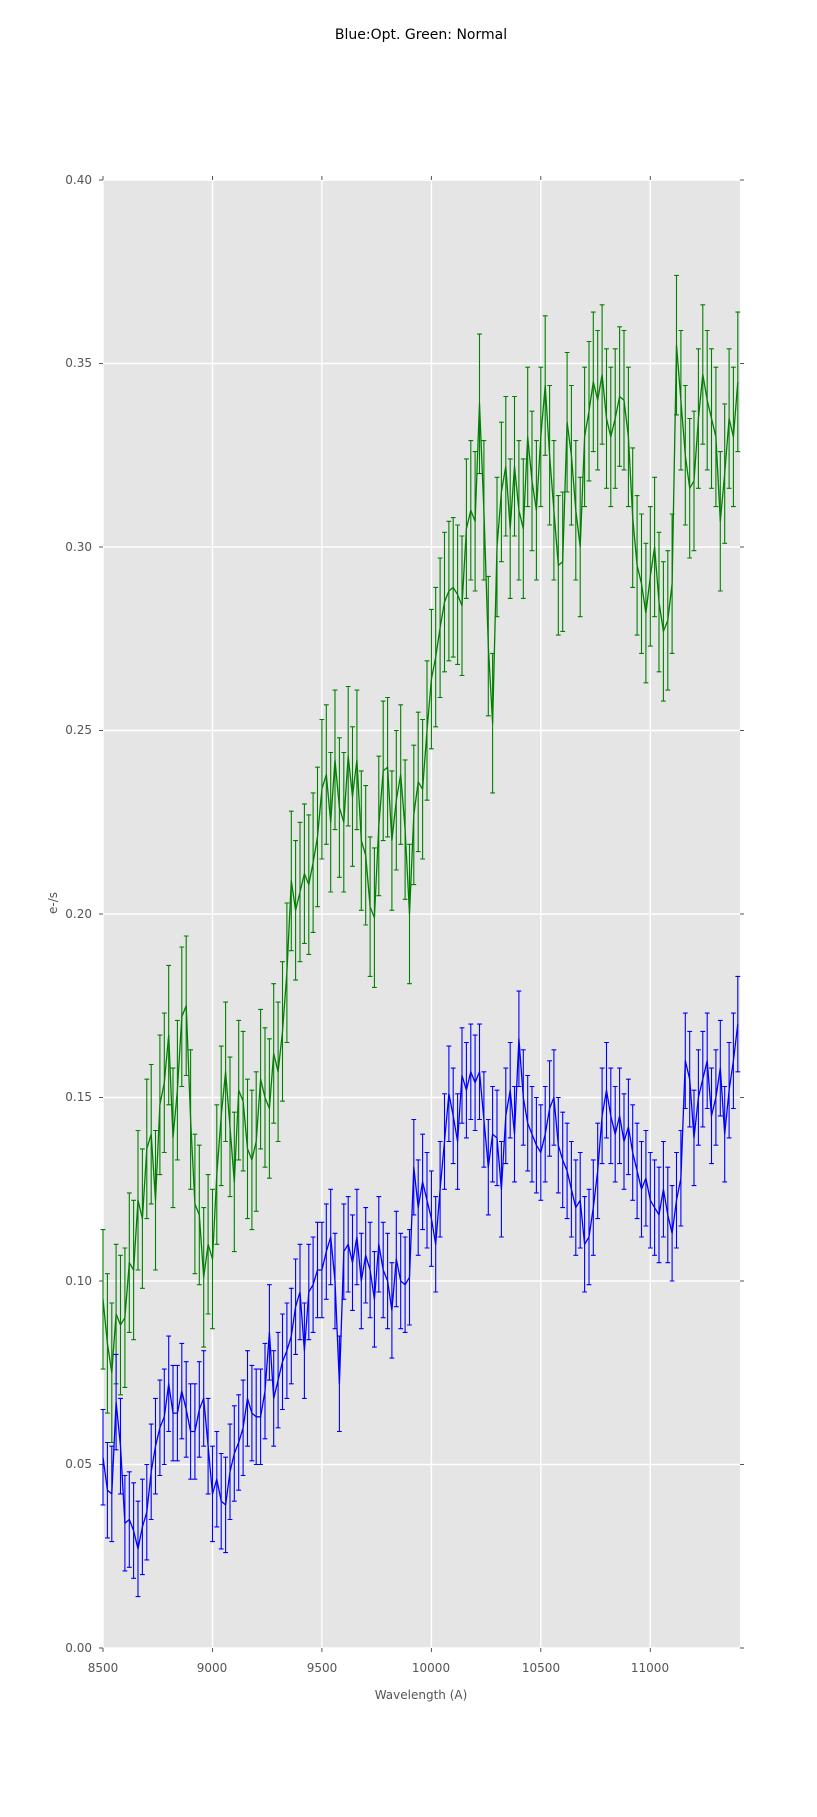  Describe the element at coordinates (421, 35) in the screenshot. I see `chart-title: Blue:Opt. Green: Normal` at that location.